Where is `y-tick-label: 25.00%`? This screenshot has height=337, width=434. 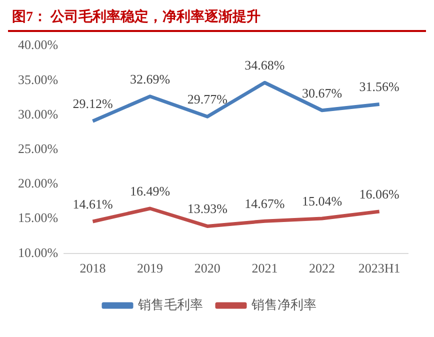
y-tick-label: 25.00% is located at coordinates (38, 148).